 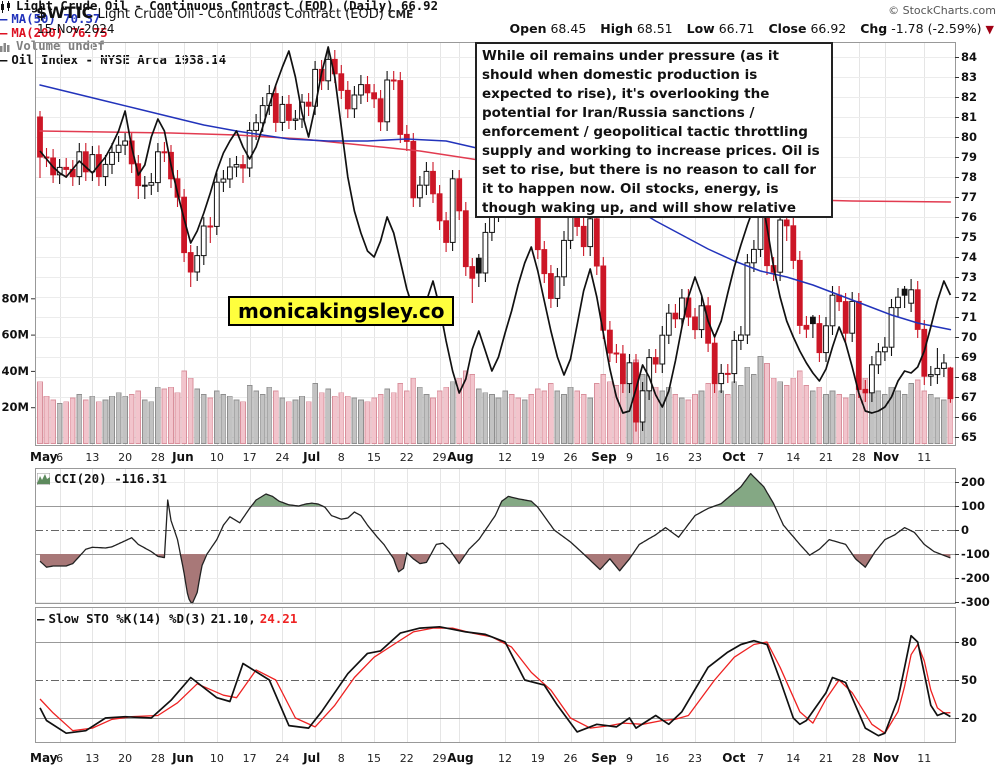 What do you see at coordinates (969, 718) in the screenshot?
I see `svg-text: 20` at bounding box center [969, 718].